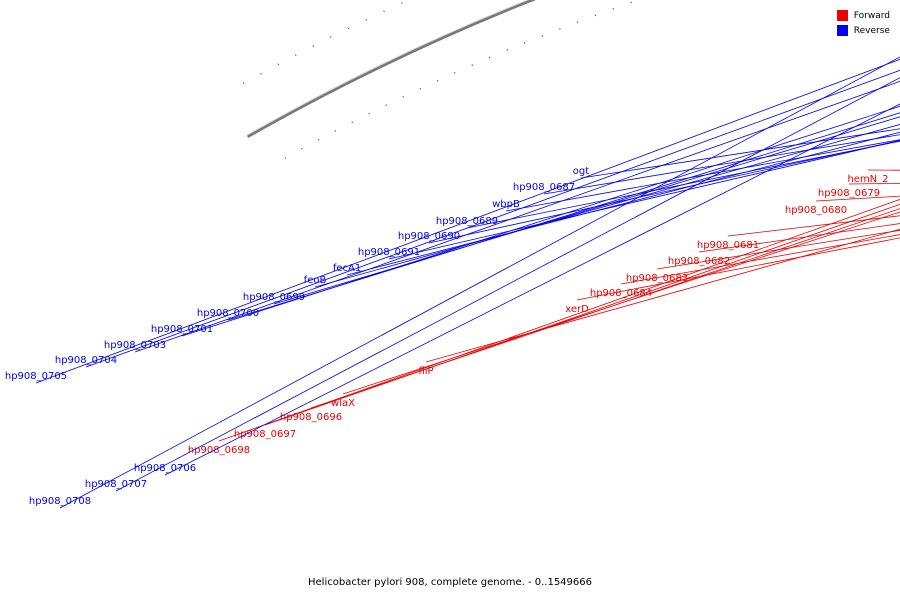  I want to click on legend: Forward Reverse, so click(863, 23).